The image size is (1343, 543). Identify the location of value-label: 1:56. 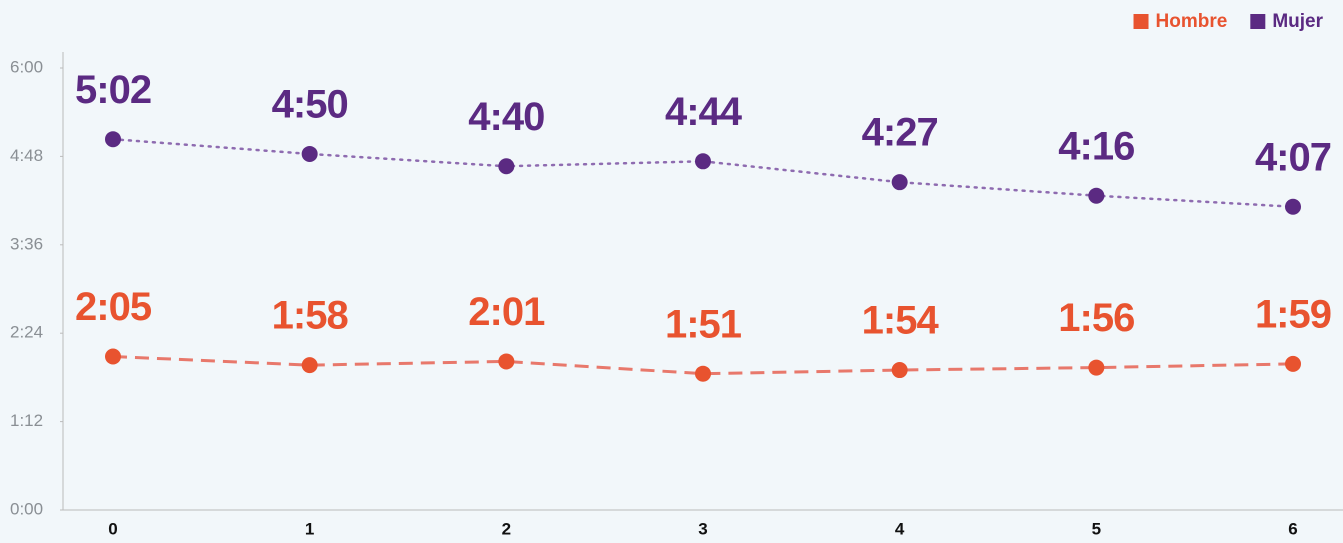
(1096, 318).